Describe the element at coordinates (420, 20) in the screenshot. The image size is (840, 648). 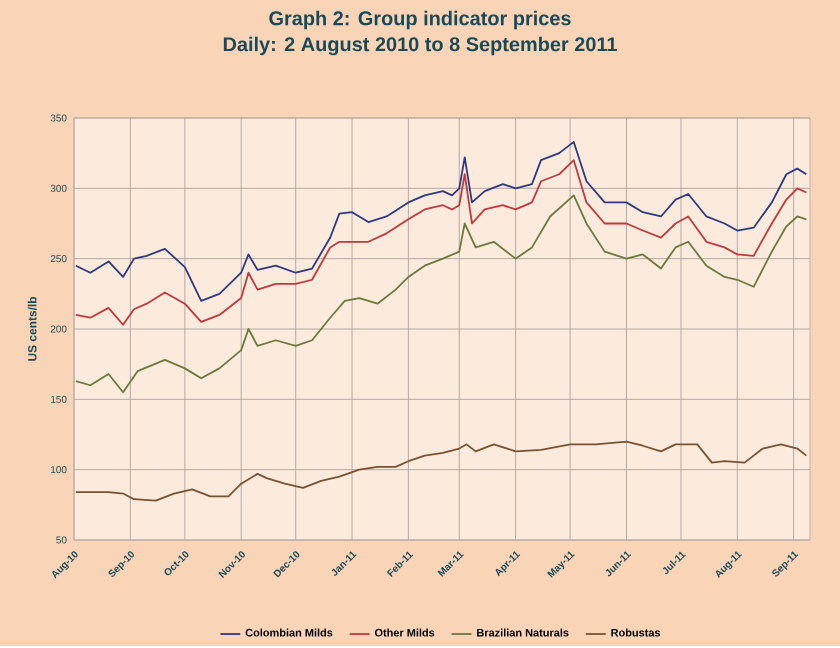
I see `chart-title: Graph 2: Group indicator prices` at that location.